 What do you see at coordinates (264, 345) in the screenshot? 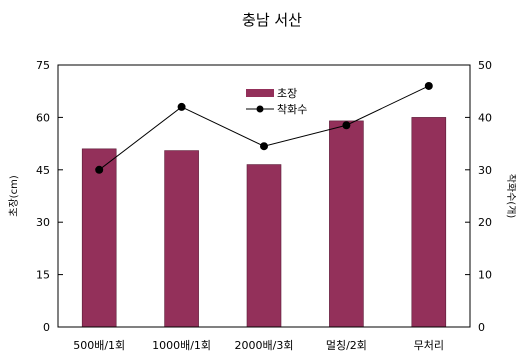
I see `x-tick-label-2: 2000배/3회` at bounding box center [264, 345].